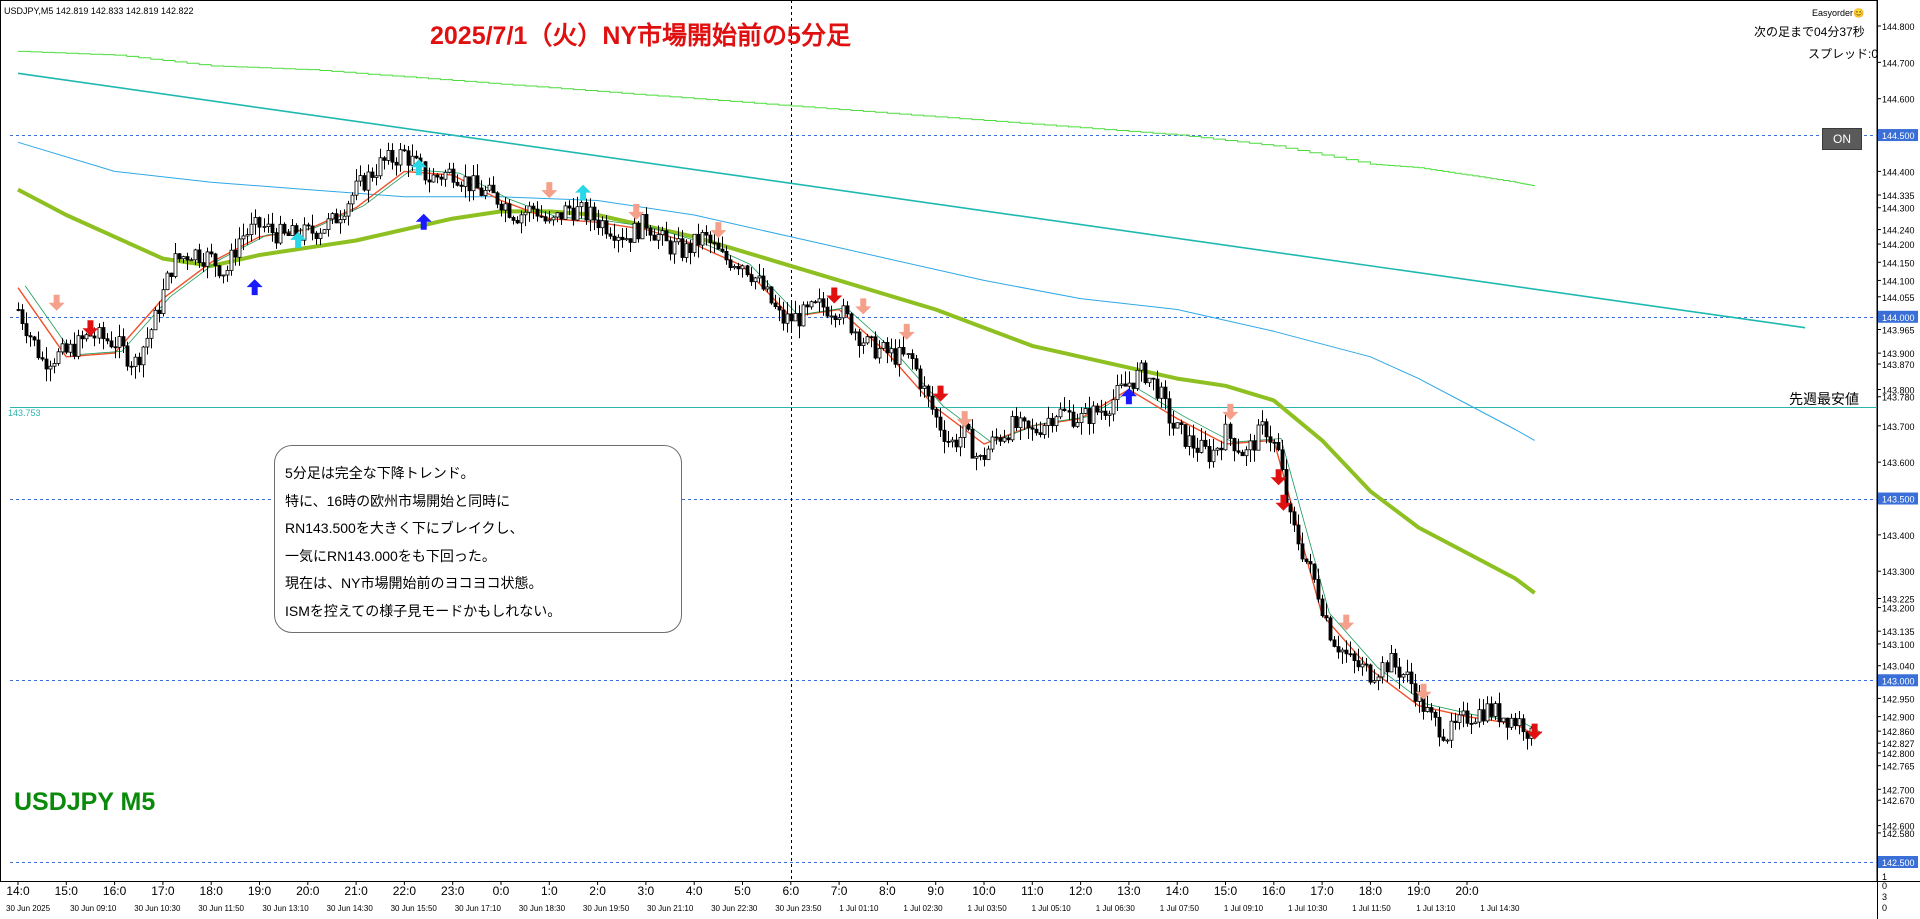 This screenshot has height=919, width=1920. I want to click on price-tag-box, so click(1898, 135).